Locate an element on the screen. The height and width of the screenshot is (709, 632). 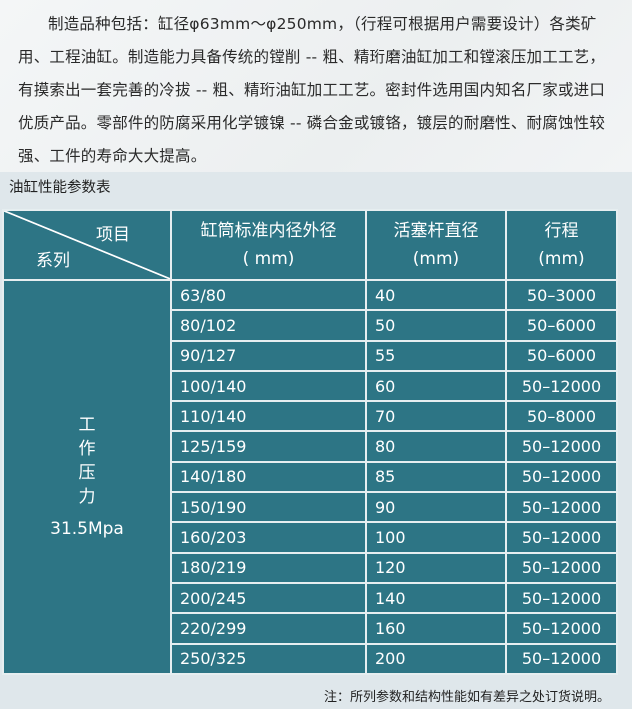
header-stroke: 行程 (mm) is located at coordinates (561, 245).